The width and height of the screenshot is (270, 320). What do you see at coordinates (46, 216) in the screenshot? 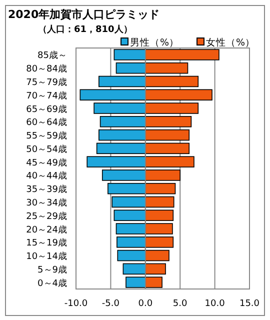
I see `y-tick-label: 25～29歳` at bounding box center [46, 216].